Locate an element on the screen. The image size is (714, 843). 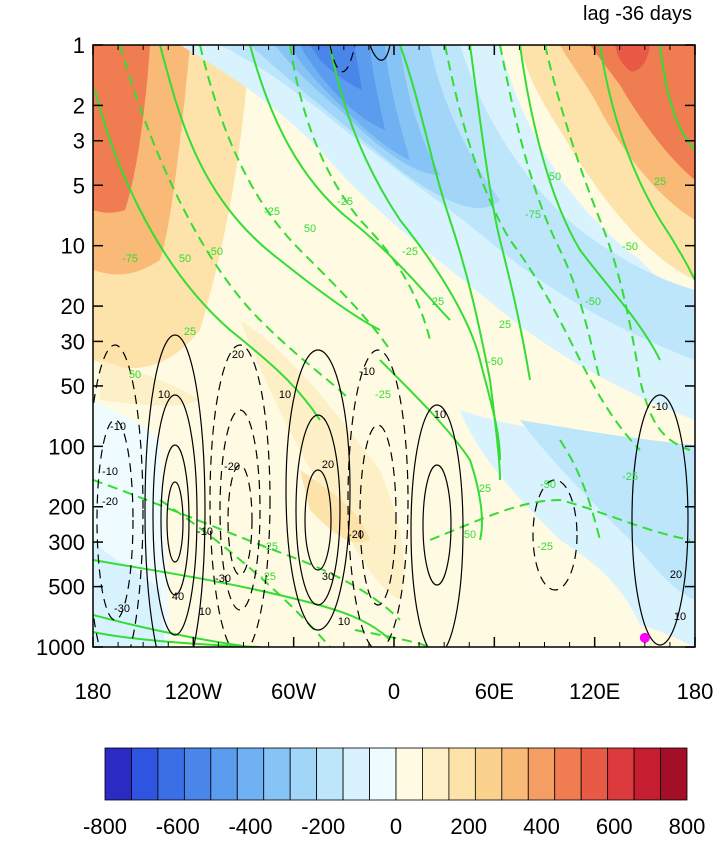
x-tick-label: 60E is located at coordinates (494, 691).